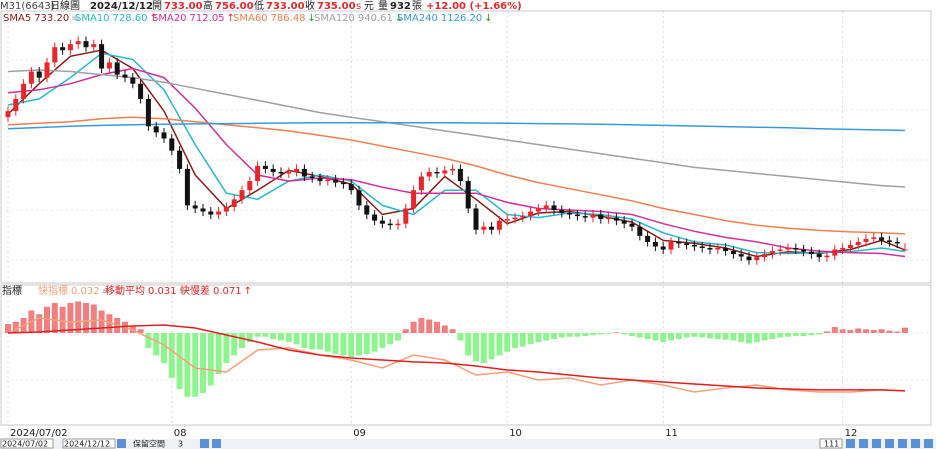 The width and height of the screenshot is (936, 449). Describe the element at coordinates (207, 18) in the screenshot. I see `legend-value: 712.05` at that location.